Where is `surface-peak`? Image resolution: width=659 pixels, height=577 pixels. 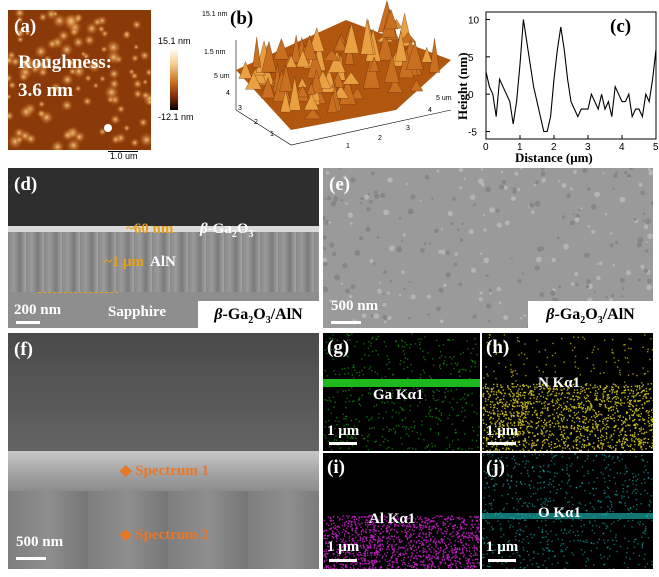 surface-peak is located at coordinates (434, 55).